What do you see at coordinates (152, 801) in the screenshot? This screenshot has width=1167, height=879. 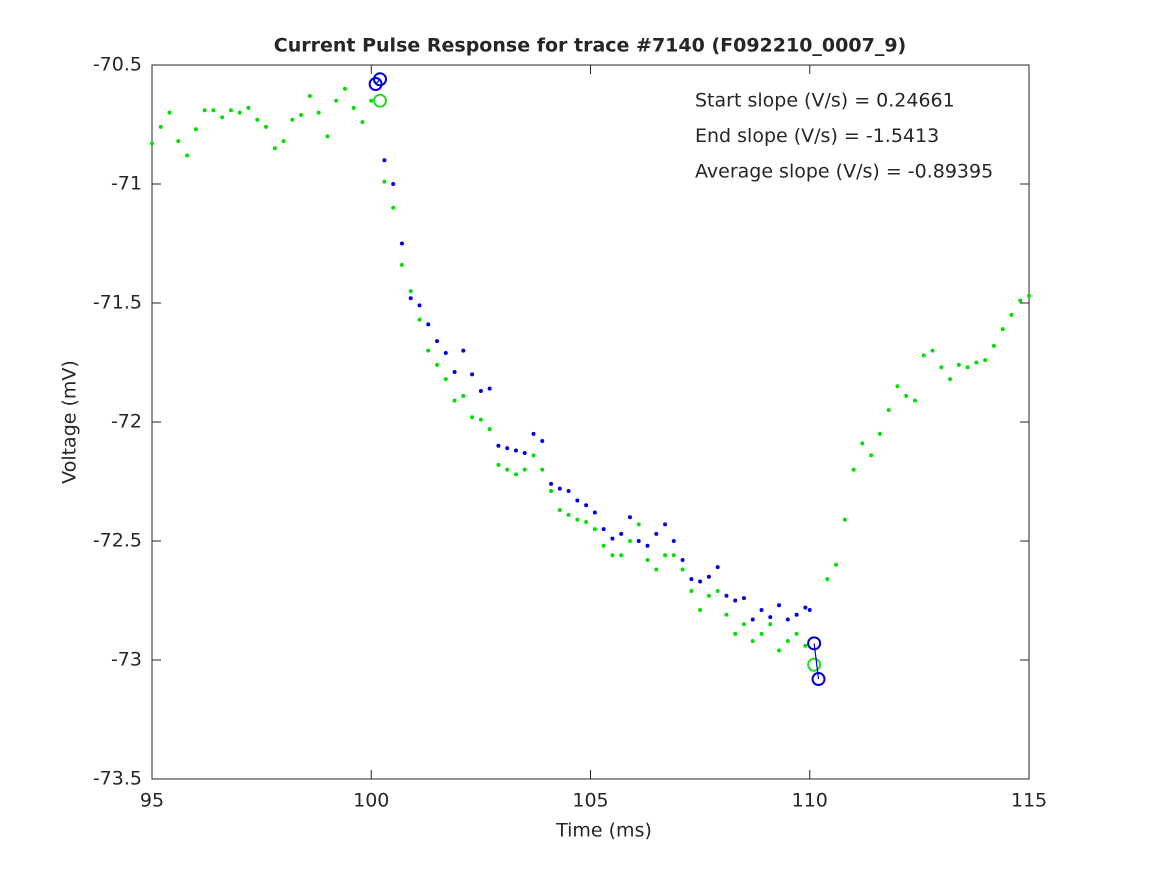 I see `x-tick-label: 95` at bounding box center [152, 801].